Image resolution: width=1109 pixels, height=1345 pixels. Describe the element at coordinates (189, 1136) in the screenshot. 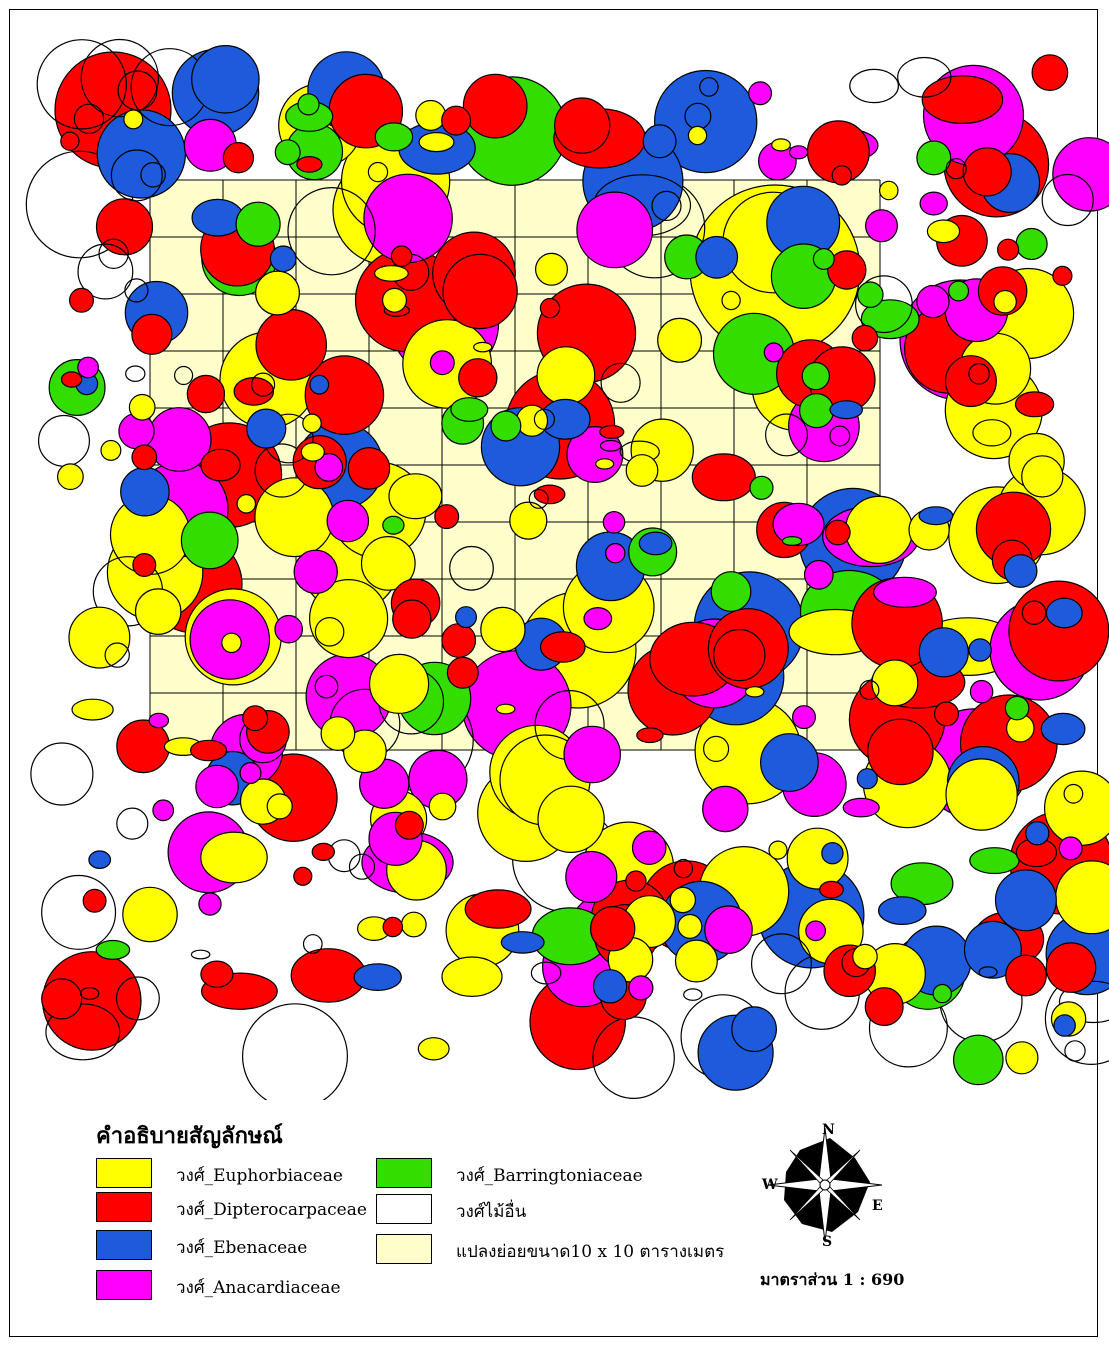

I see `legend-title: คำอธิบายสัญลักษณ์` at that location.